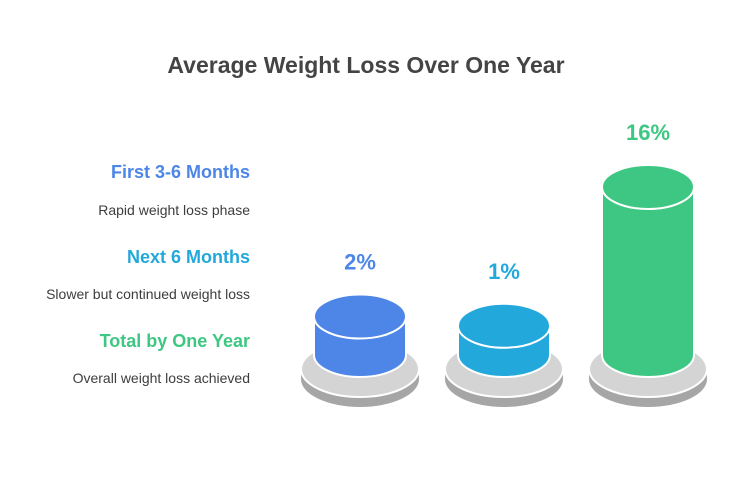 This screenshot has width=732, height=492. Describe the element at coordinates (360, 262) in the screenshot. I see `value-label-first-months: 2%` at that location.